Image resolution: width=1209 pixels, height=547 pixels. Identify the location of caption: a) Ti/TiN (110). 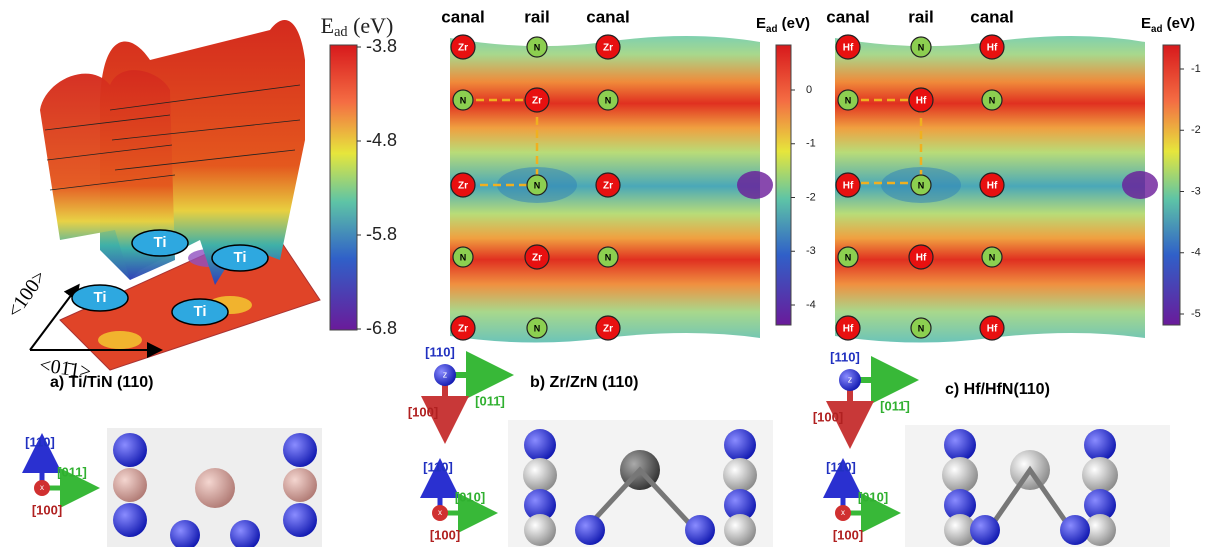
(101, 382).